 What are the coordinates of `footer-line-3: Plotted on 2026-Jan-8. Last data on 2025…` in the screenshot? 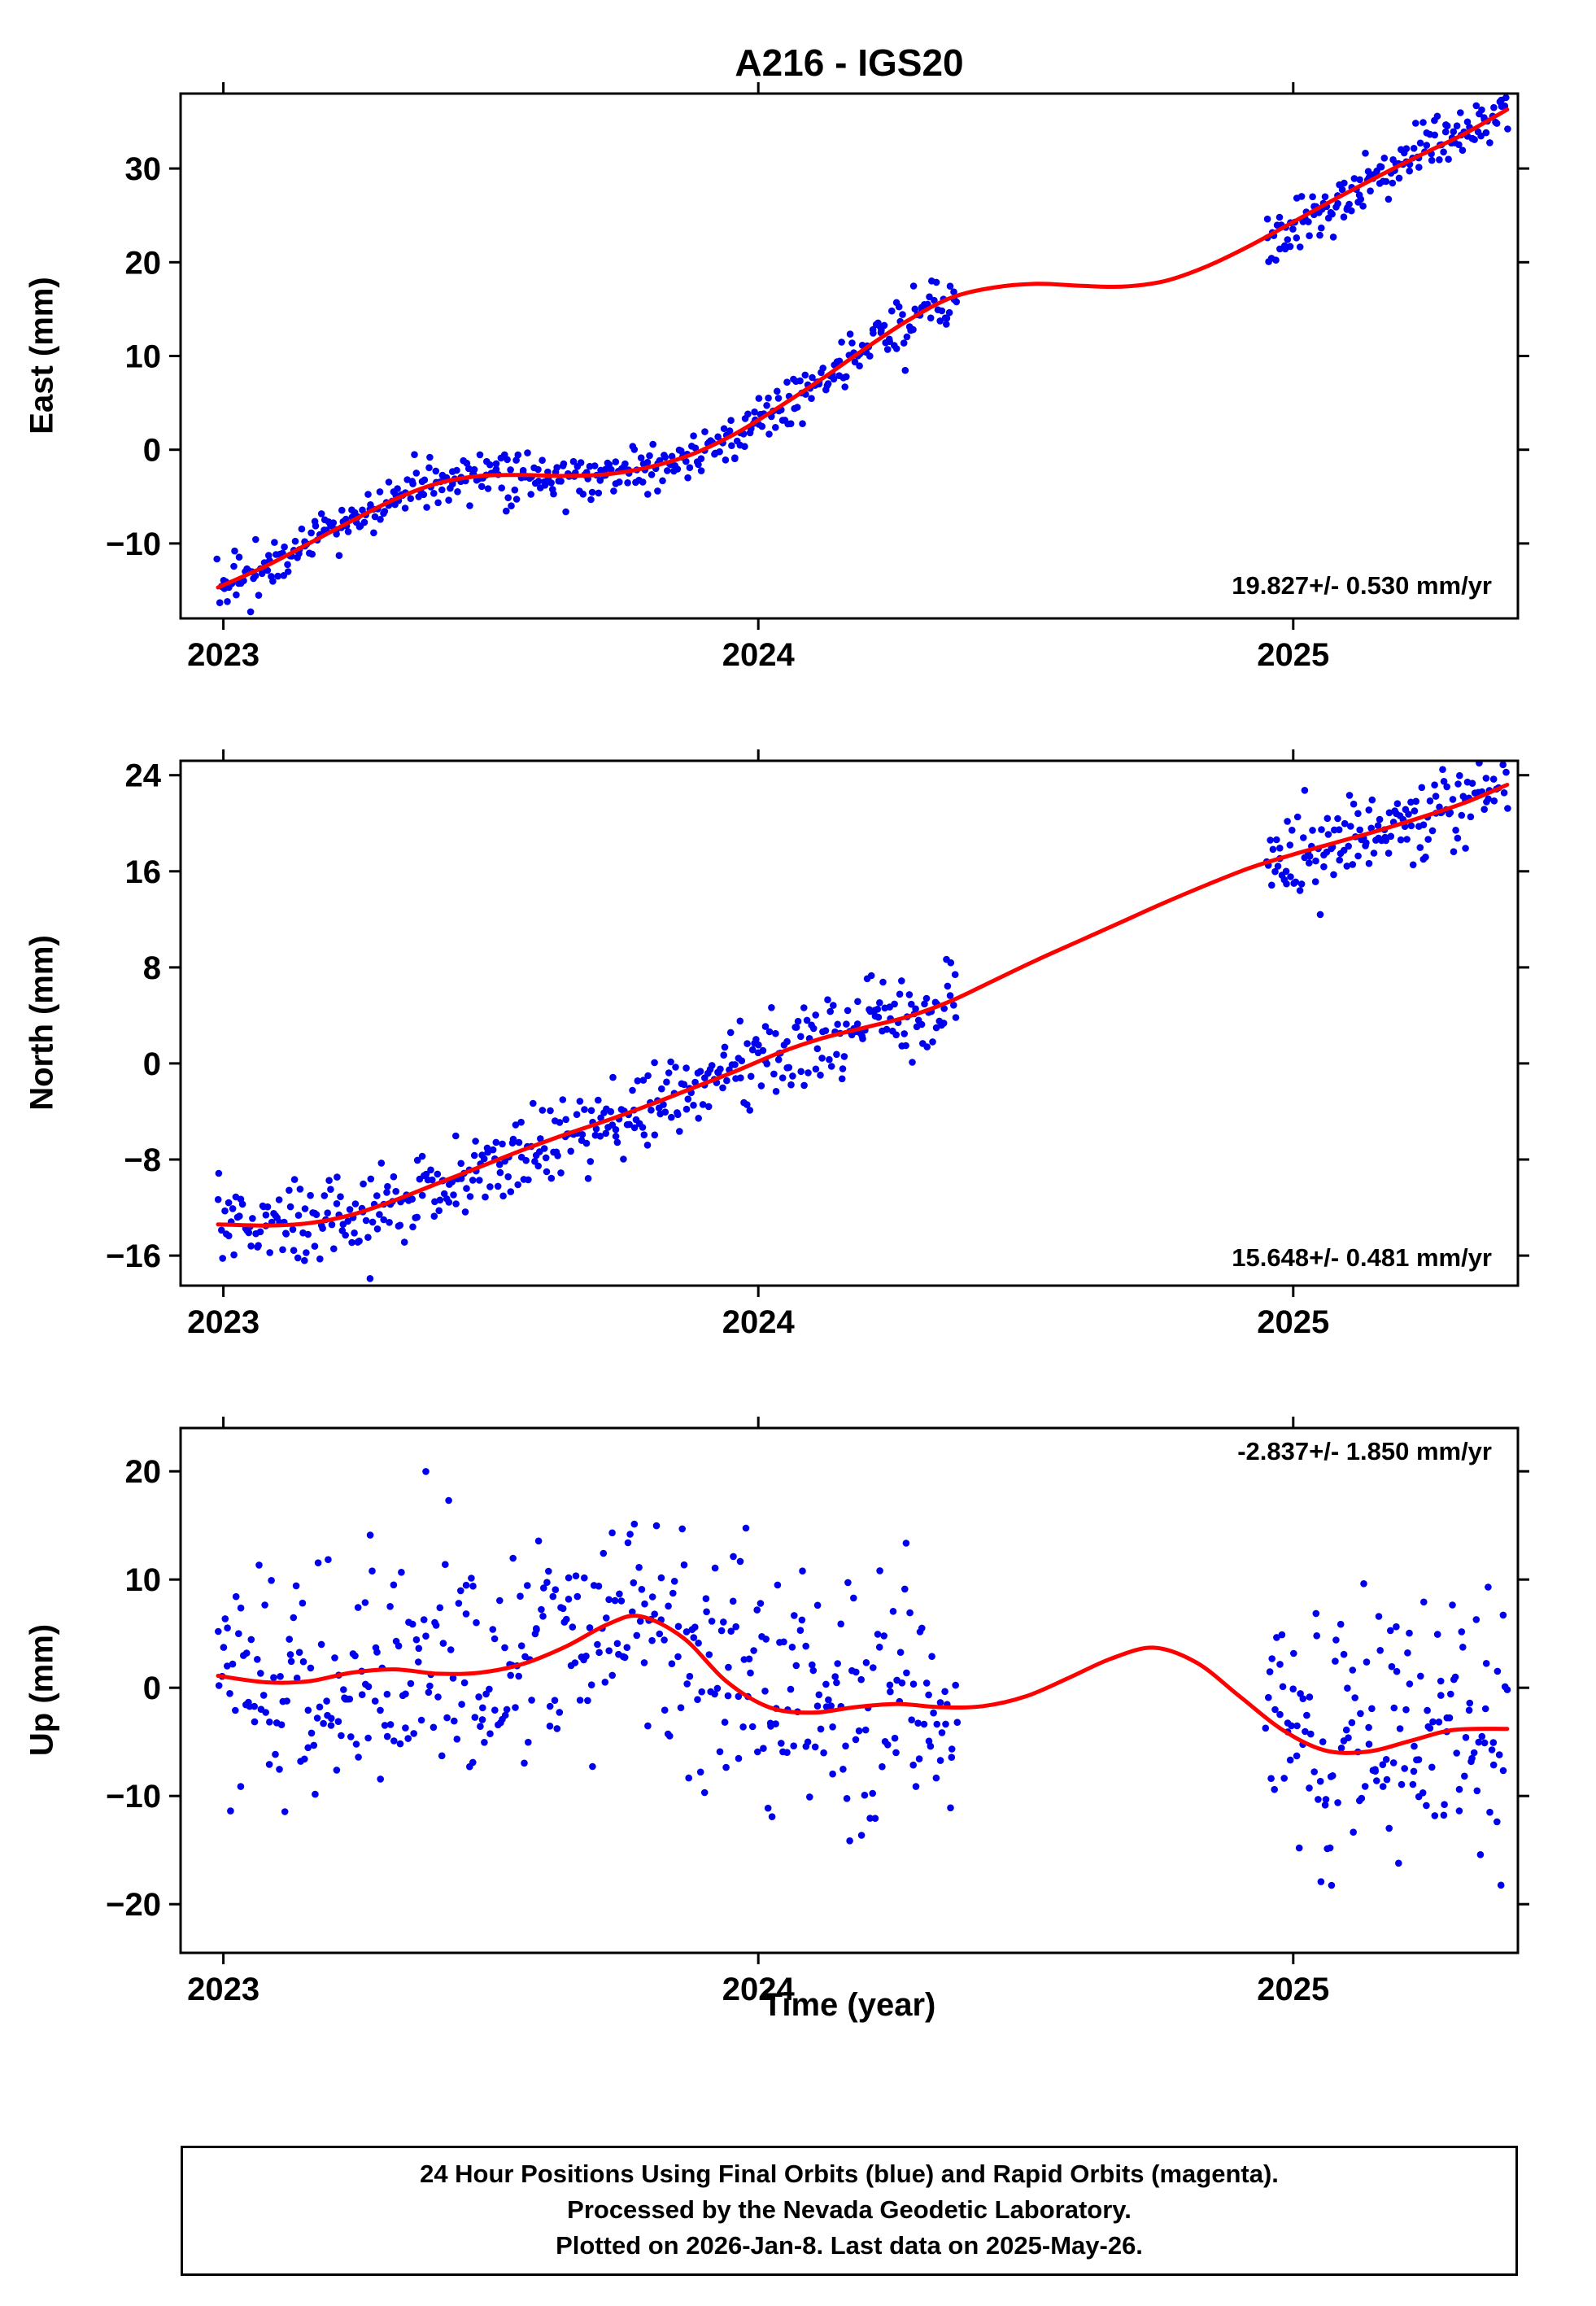 It's located at (849, 2245).